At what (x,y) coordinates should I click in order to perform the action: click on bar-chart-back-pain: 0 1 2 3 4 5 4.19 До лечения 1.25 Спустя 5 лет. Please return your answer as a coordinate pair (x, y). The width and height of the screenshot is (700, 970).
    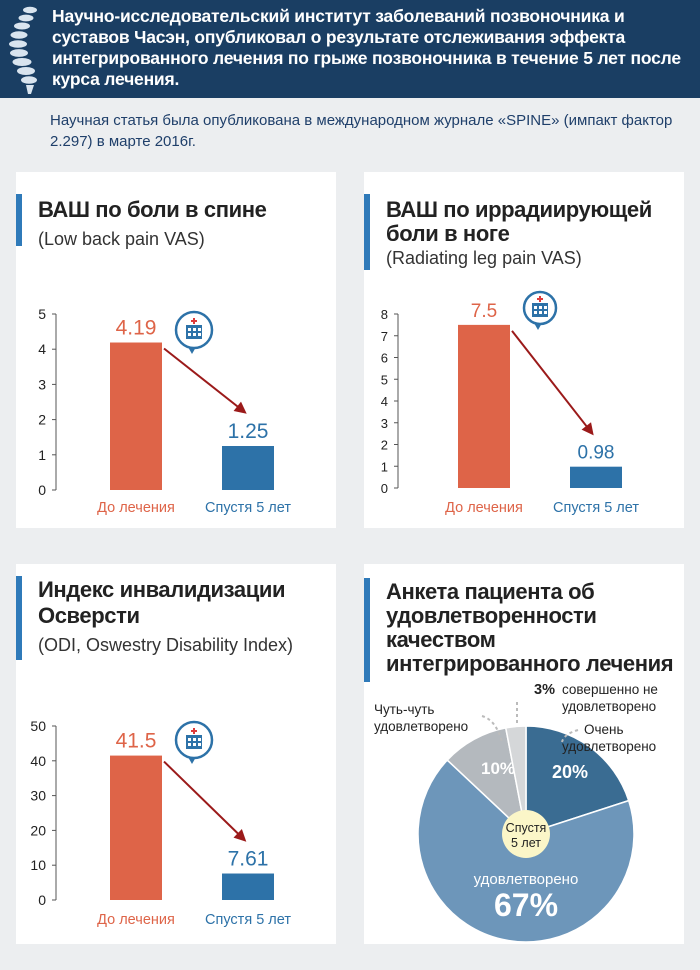
    Looking at the image, I should click on (164, 411).